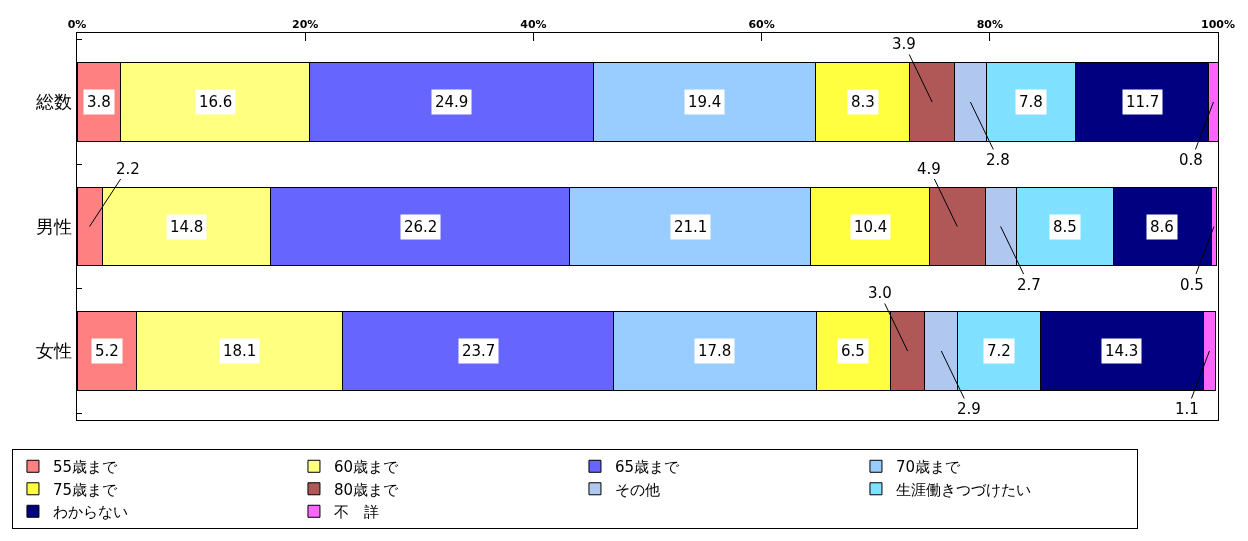  What do you see at coordinates (880, 293) in the screenshot?
I see `data-label: 3.0` at bounding box center [880, 293].